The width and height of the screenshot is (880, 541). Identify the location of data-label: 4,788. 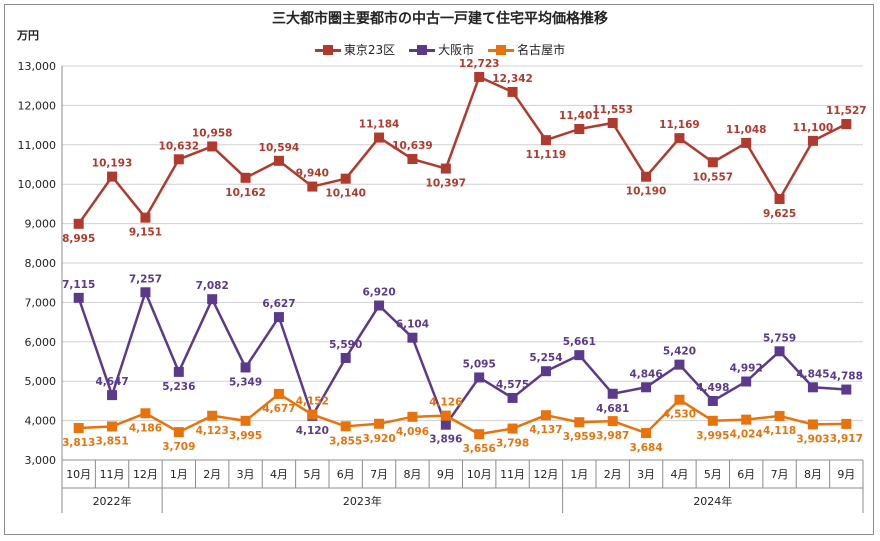
(846, 377).